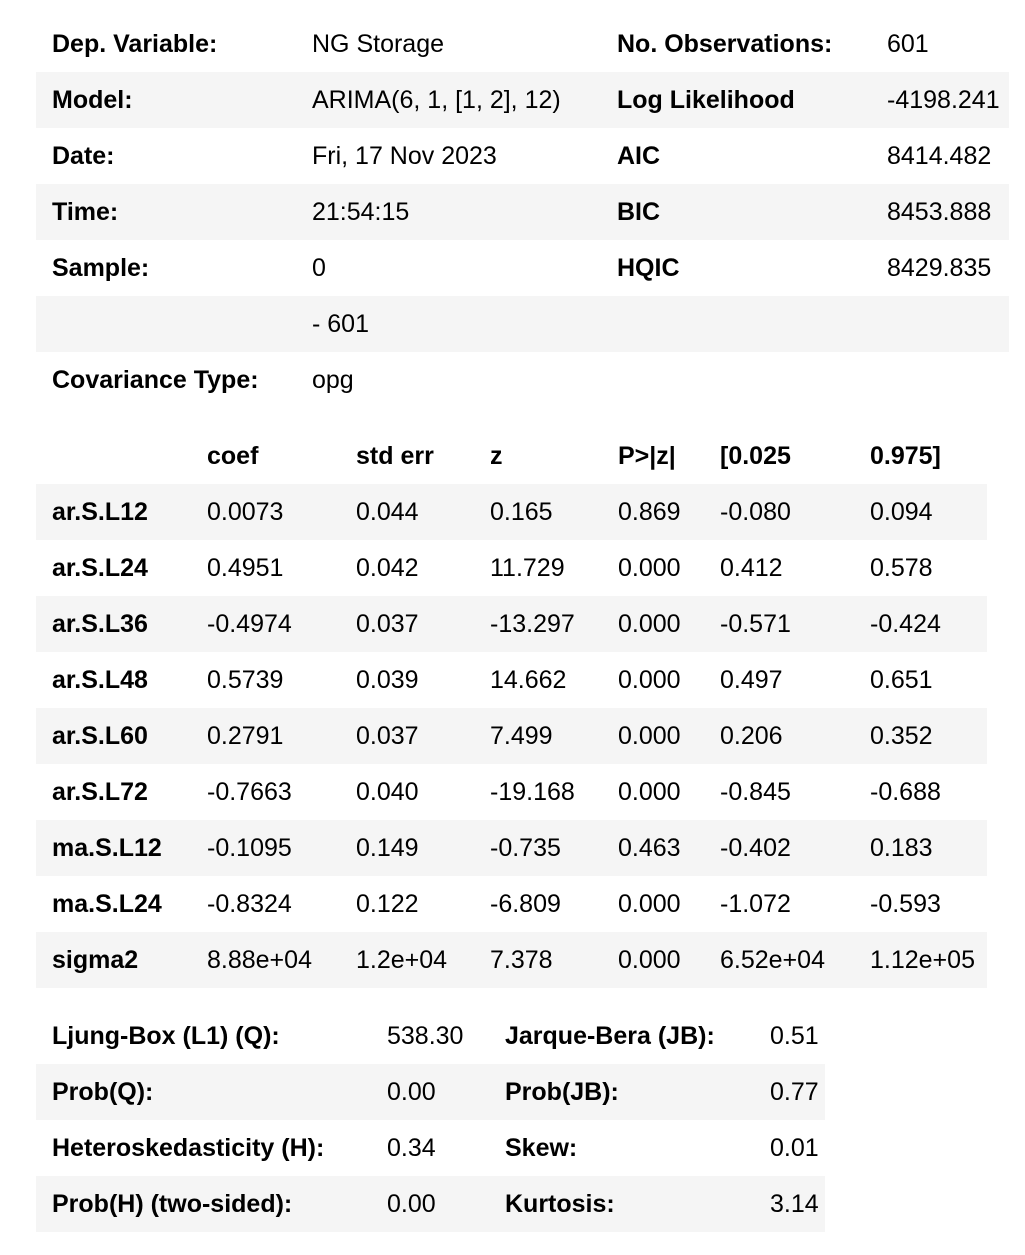  Describe the element at coordinates (901, 679) in the screenshot. I see `ci-upper-cell: 0.651` at that location.